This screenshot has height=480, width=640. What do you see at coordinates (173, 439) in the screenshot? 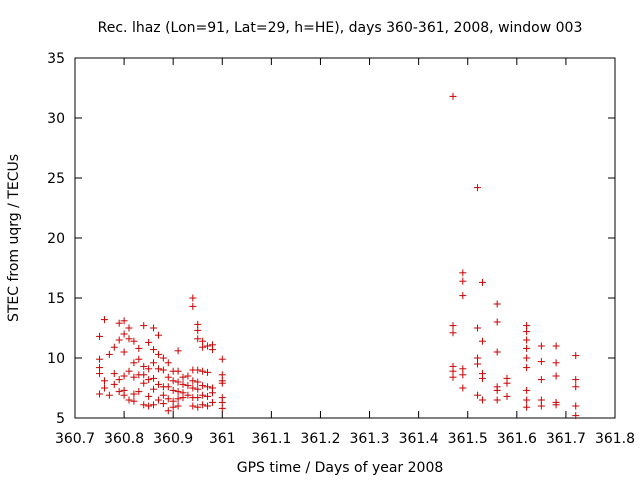
I see `x-tick-label: 360.9` at bounding box center [173, 439].